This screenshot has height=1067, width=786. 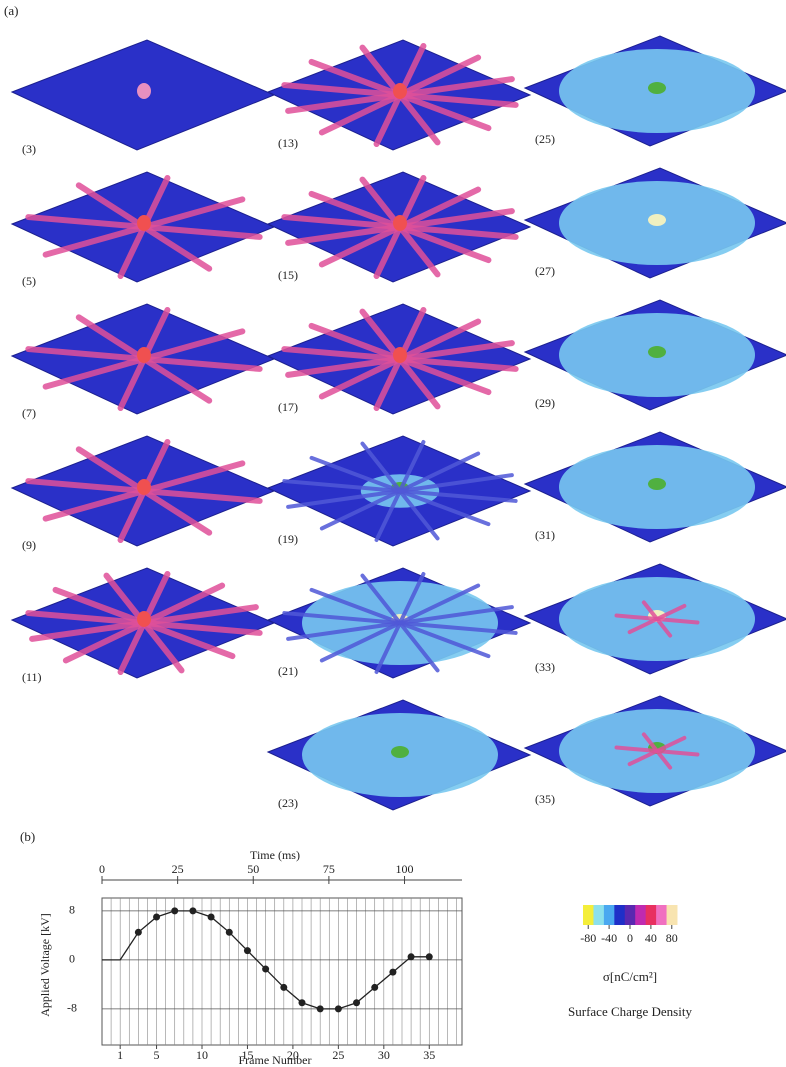 What do you see at coordinates (609, 938) in the screenshot?
I see `colorbar-tick-label: -40` at bounding box center [609, 938].